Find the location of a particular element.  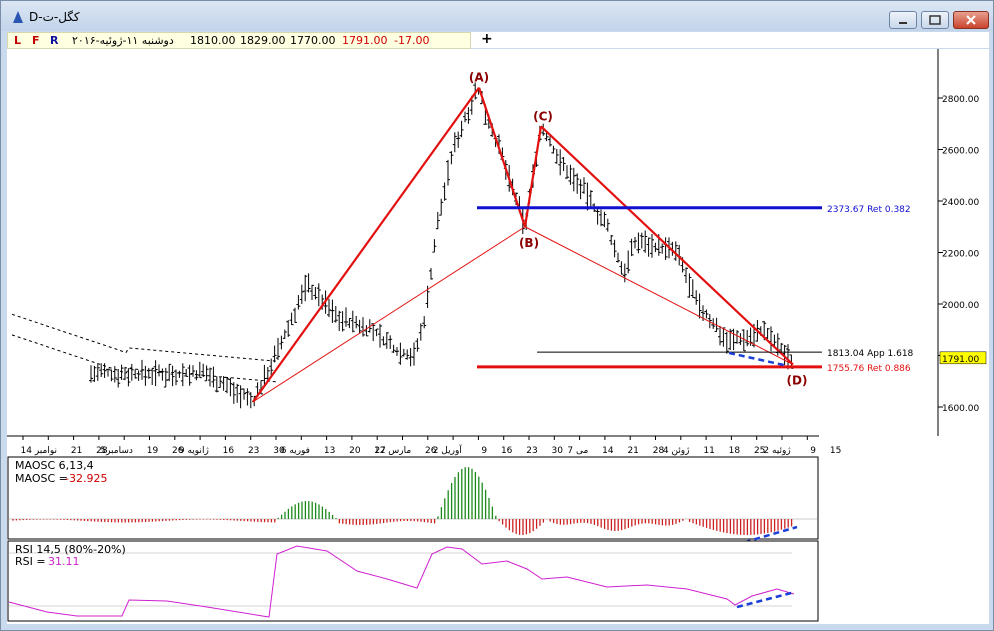

pattern-point-label: (C) is located at coordinates (543, 116).